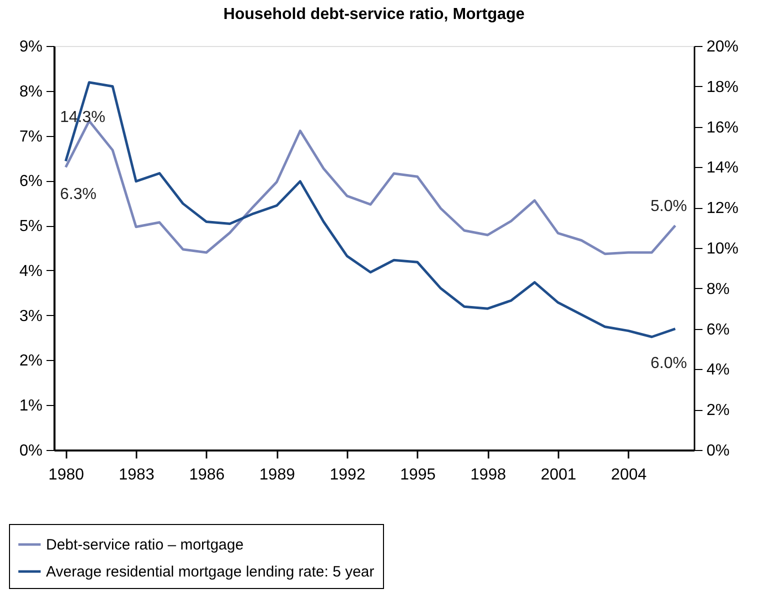 The width and height of the screenshot is (762, 613). What do you see at coordinates (629, 475) in the screenshot?
I see `x-tick-label: 2004` at bounding box center [629, 475].